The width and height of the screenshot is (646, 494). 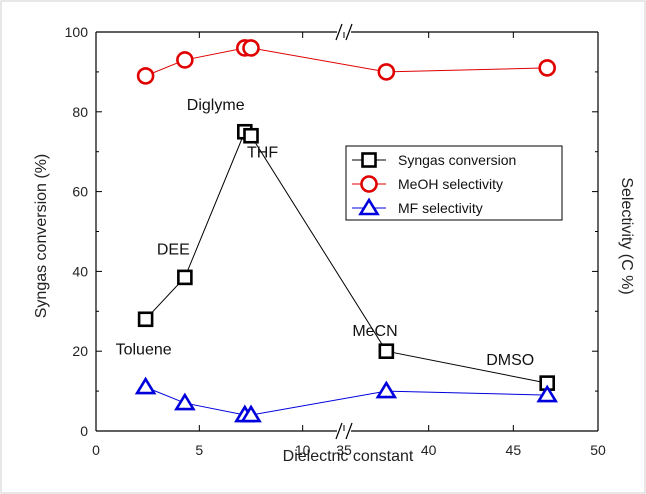 What do you see at coordinates (429, 450) in the screenshot?
I see `x-tick-label: 40` at bounding box center [429, 450].